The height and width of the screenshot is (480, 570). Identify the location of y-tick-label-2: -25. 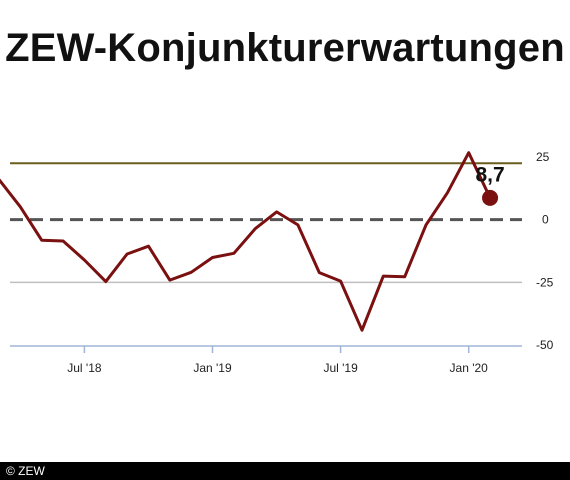
(545, 282).